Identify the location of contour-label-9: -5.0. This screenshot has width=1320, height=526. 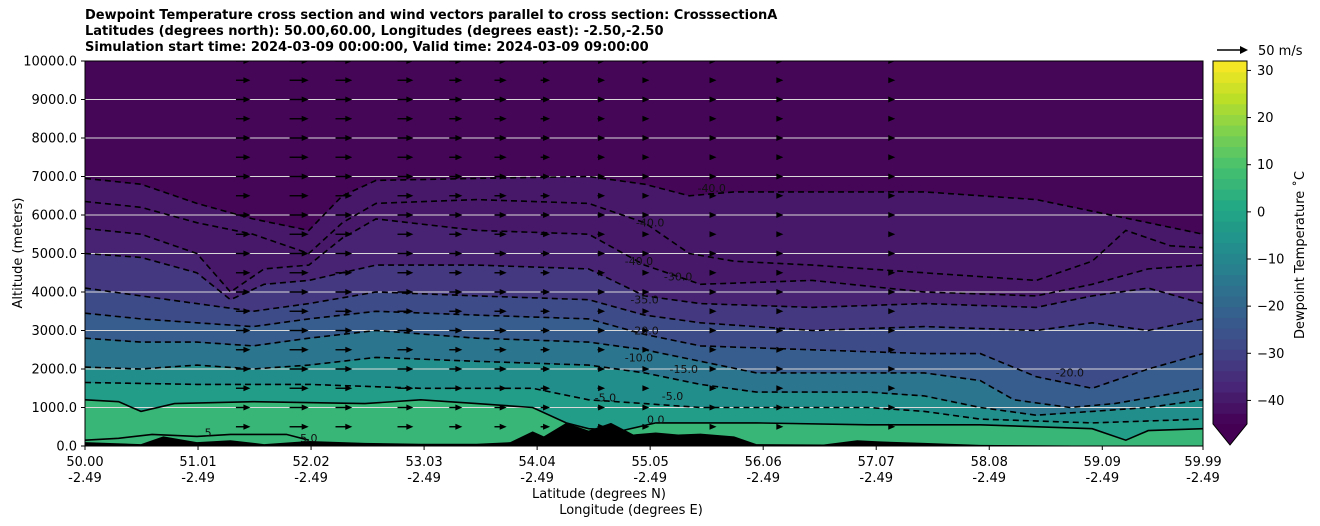
(605, 398).